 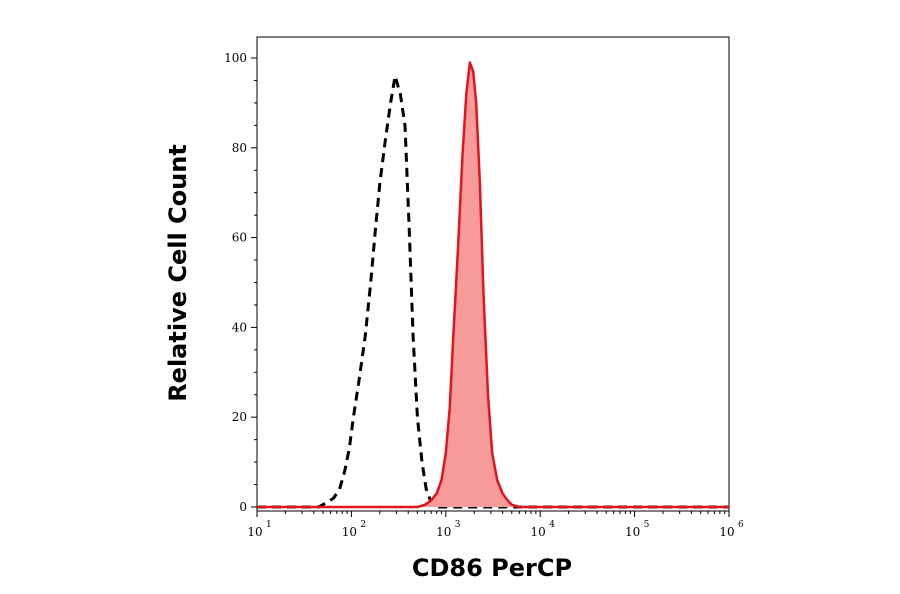 What do you see at coordinates (239, 417) in the screenshot?
I see `y-tick-label: 20` at bounding box center [239, 417].